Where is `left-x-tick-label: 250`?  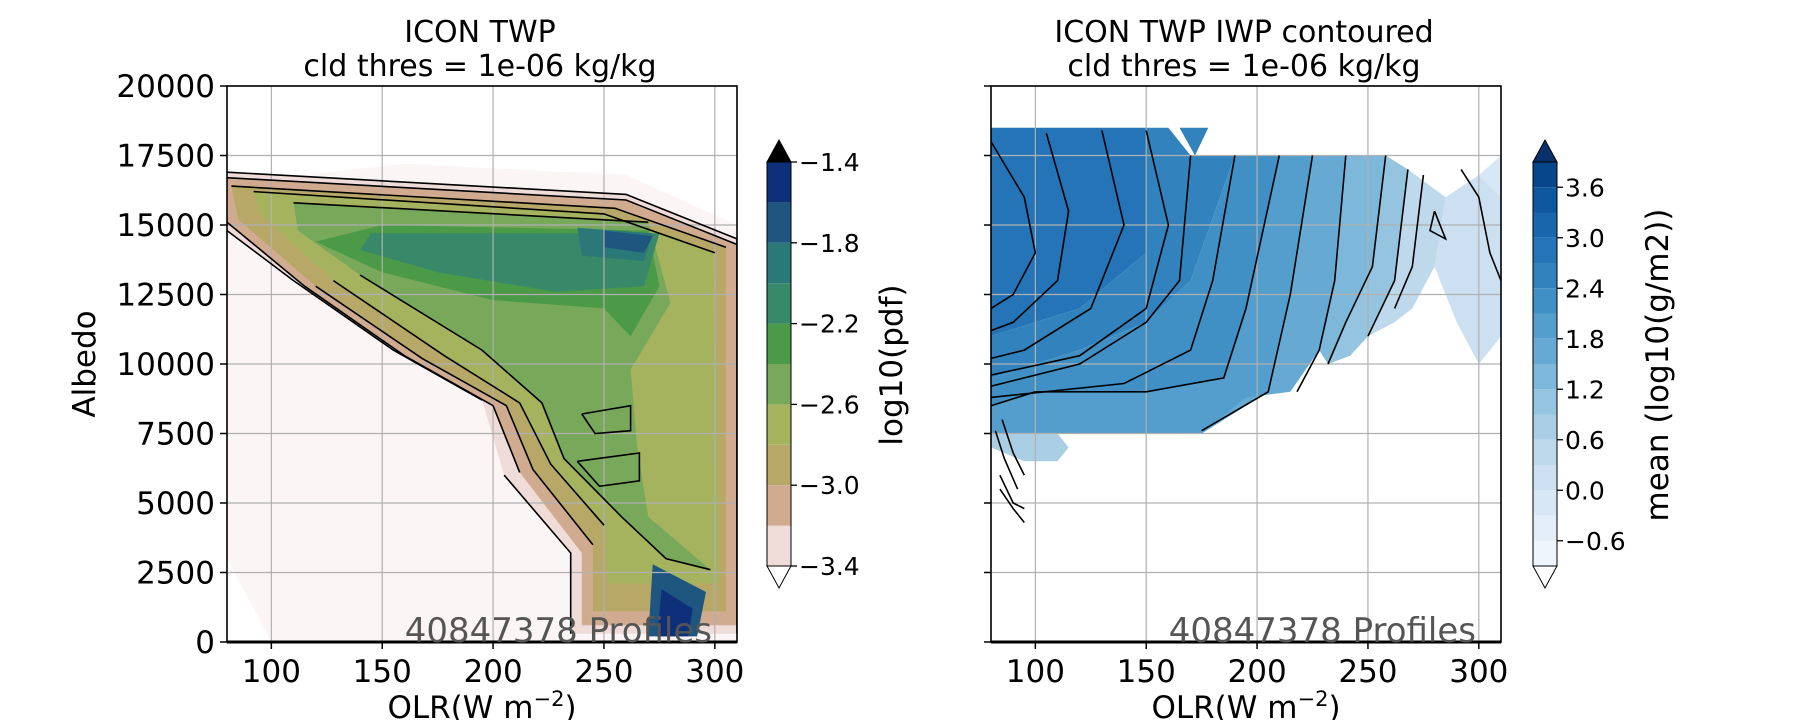
left-x-tick-label: 250 is located at coordinates (603, 672).